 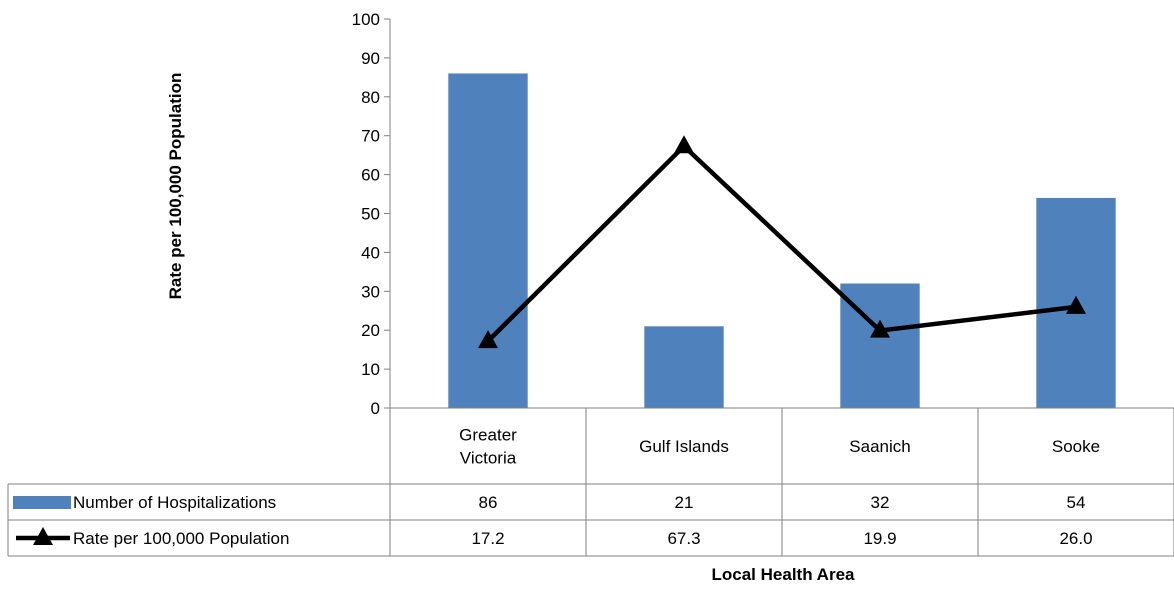 I want to click on y-tick-label: 100, so click(x=366, y=19).